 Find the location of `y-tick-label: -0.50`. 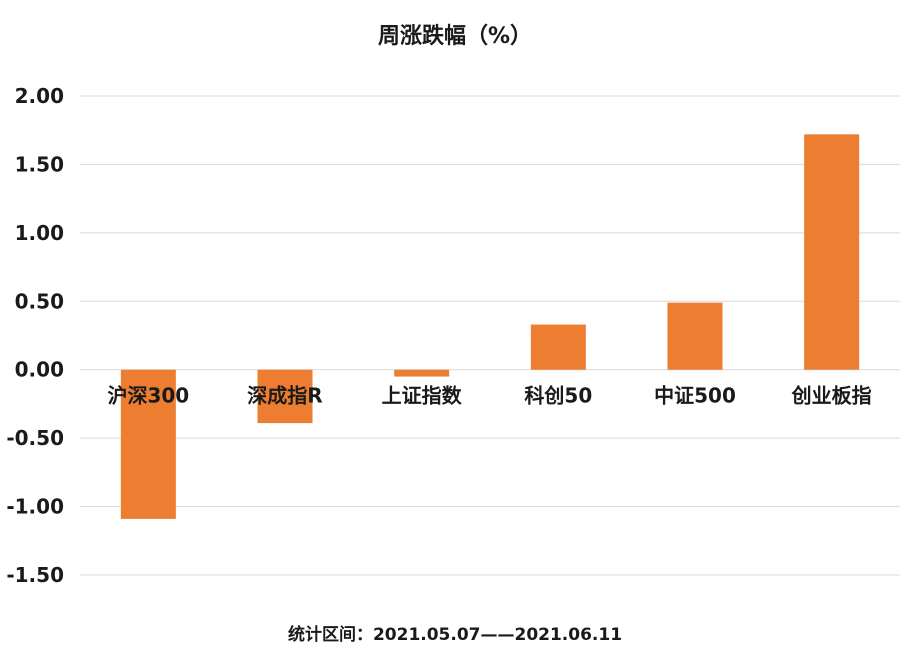

y-tick-label: -0.50 is located at coordinates (35, 438).